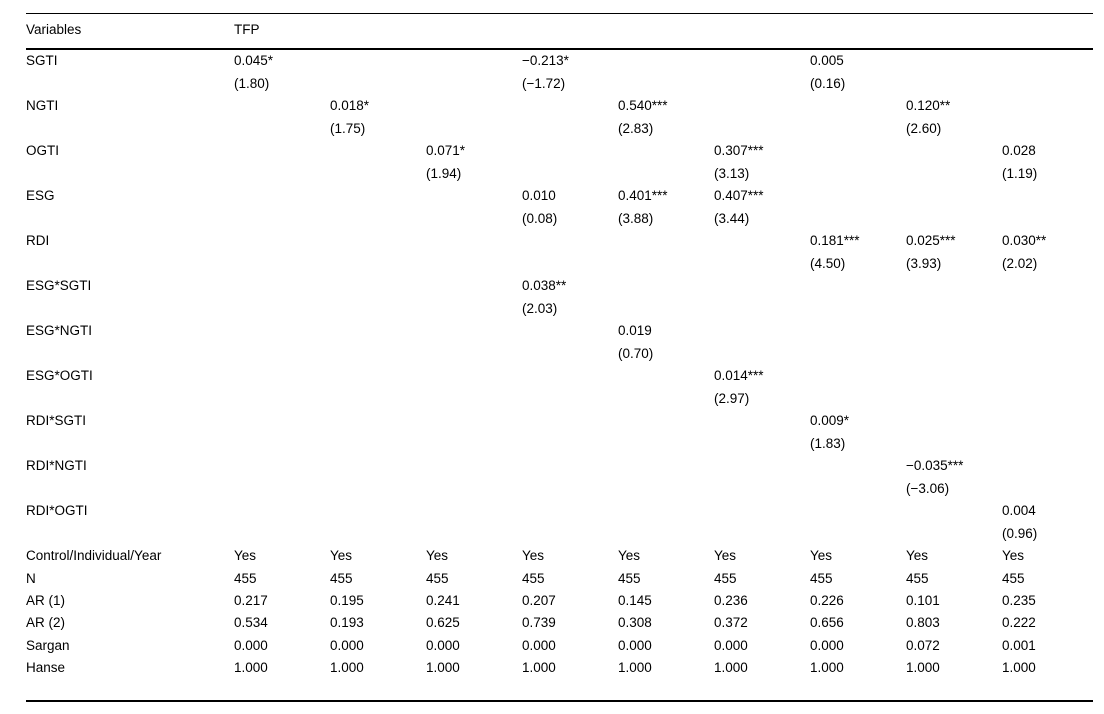  What do you see at coordinates (1019, 645) in the screenshot?
I see `stat-cell: 0.001` at bounding box center [1019, 645].